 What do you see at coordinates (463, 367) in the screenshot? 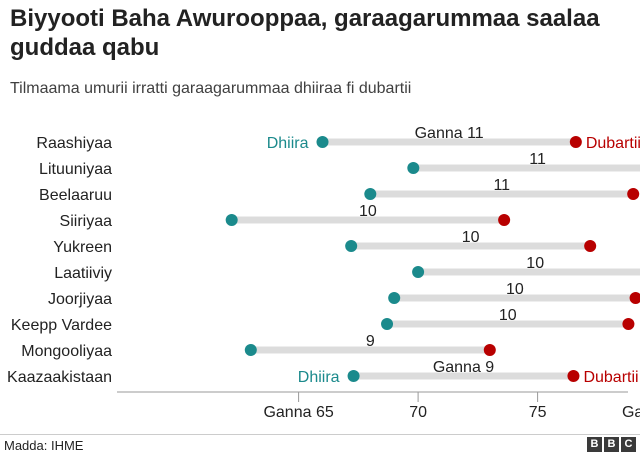
I see `gap-label: Ganna 9` at bounding box center [463, 367].